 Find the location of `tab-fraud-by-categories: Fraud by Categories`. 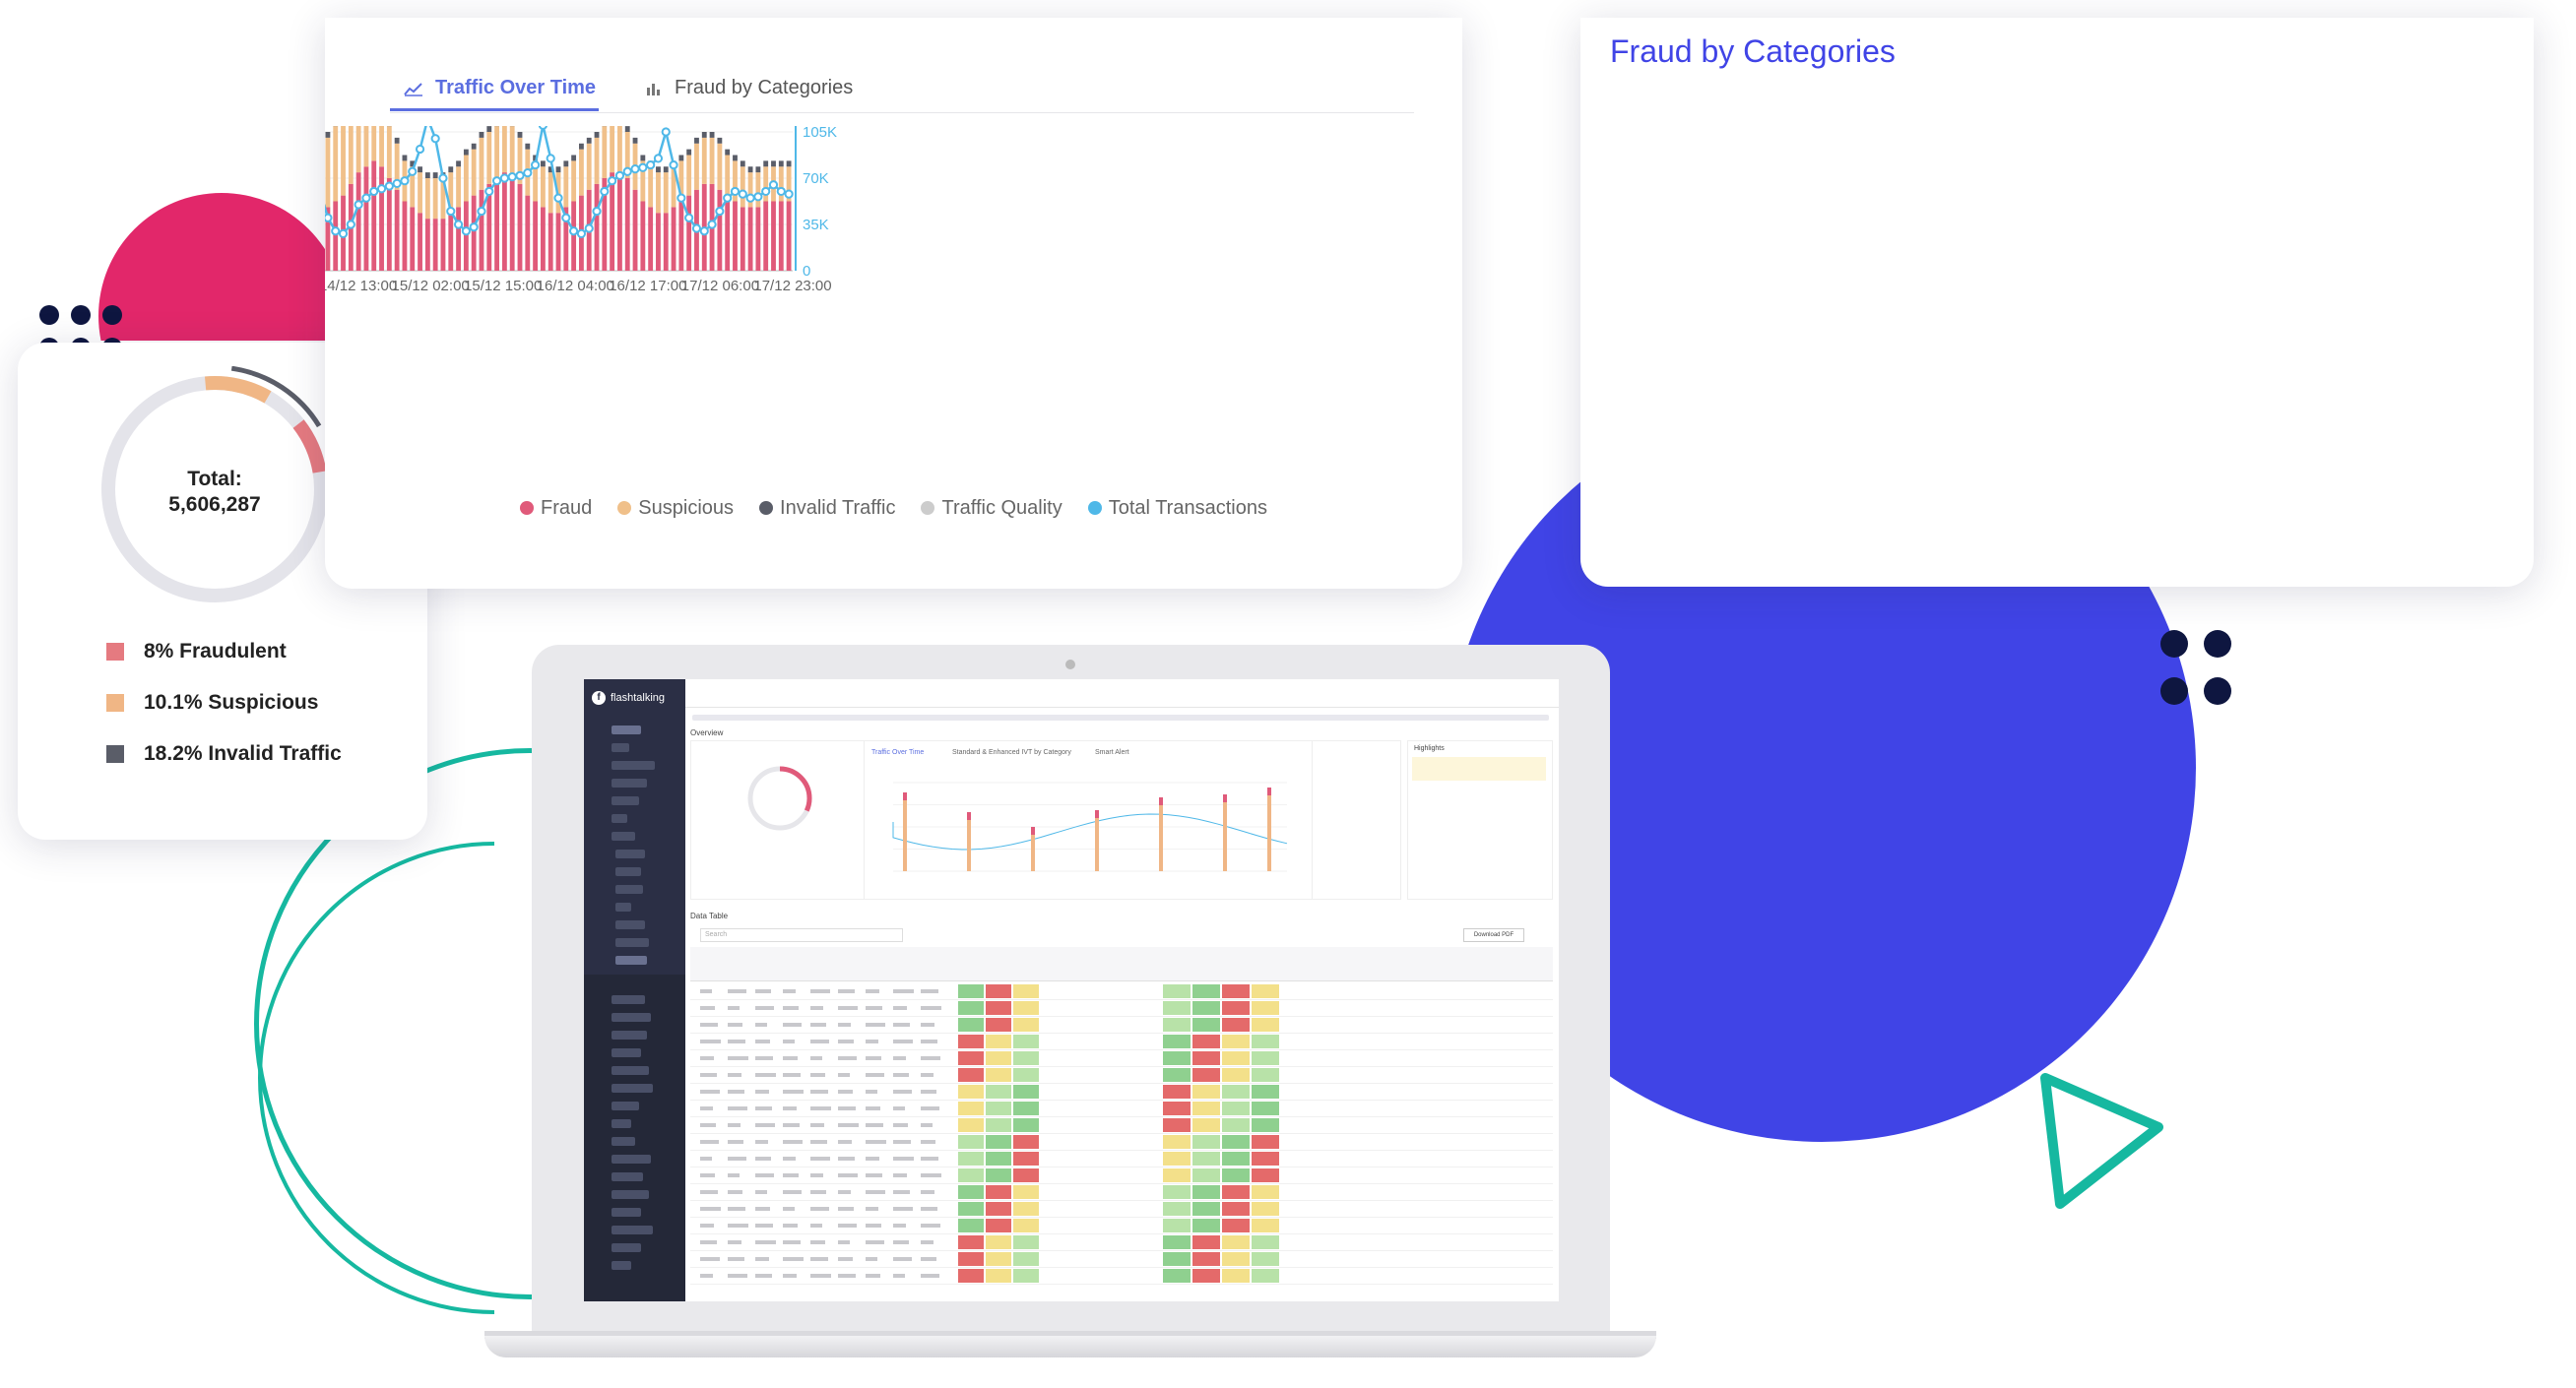

tab-fraud-by-categories: Fraud by Categories is located at coordinates (749, 88).